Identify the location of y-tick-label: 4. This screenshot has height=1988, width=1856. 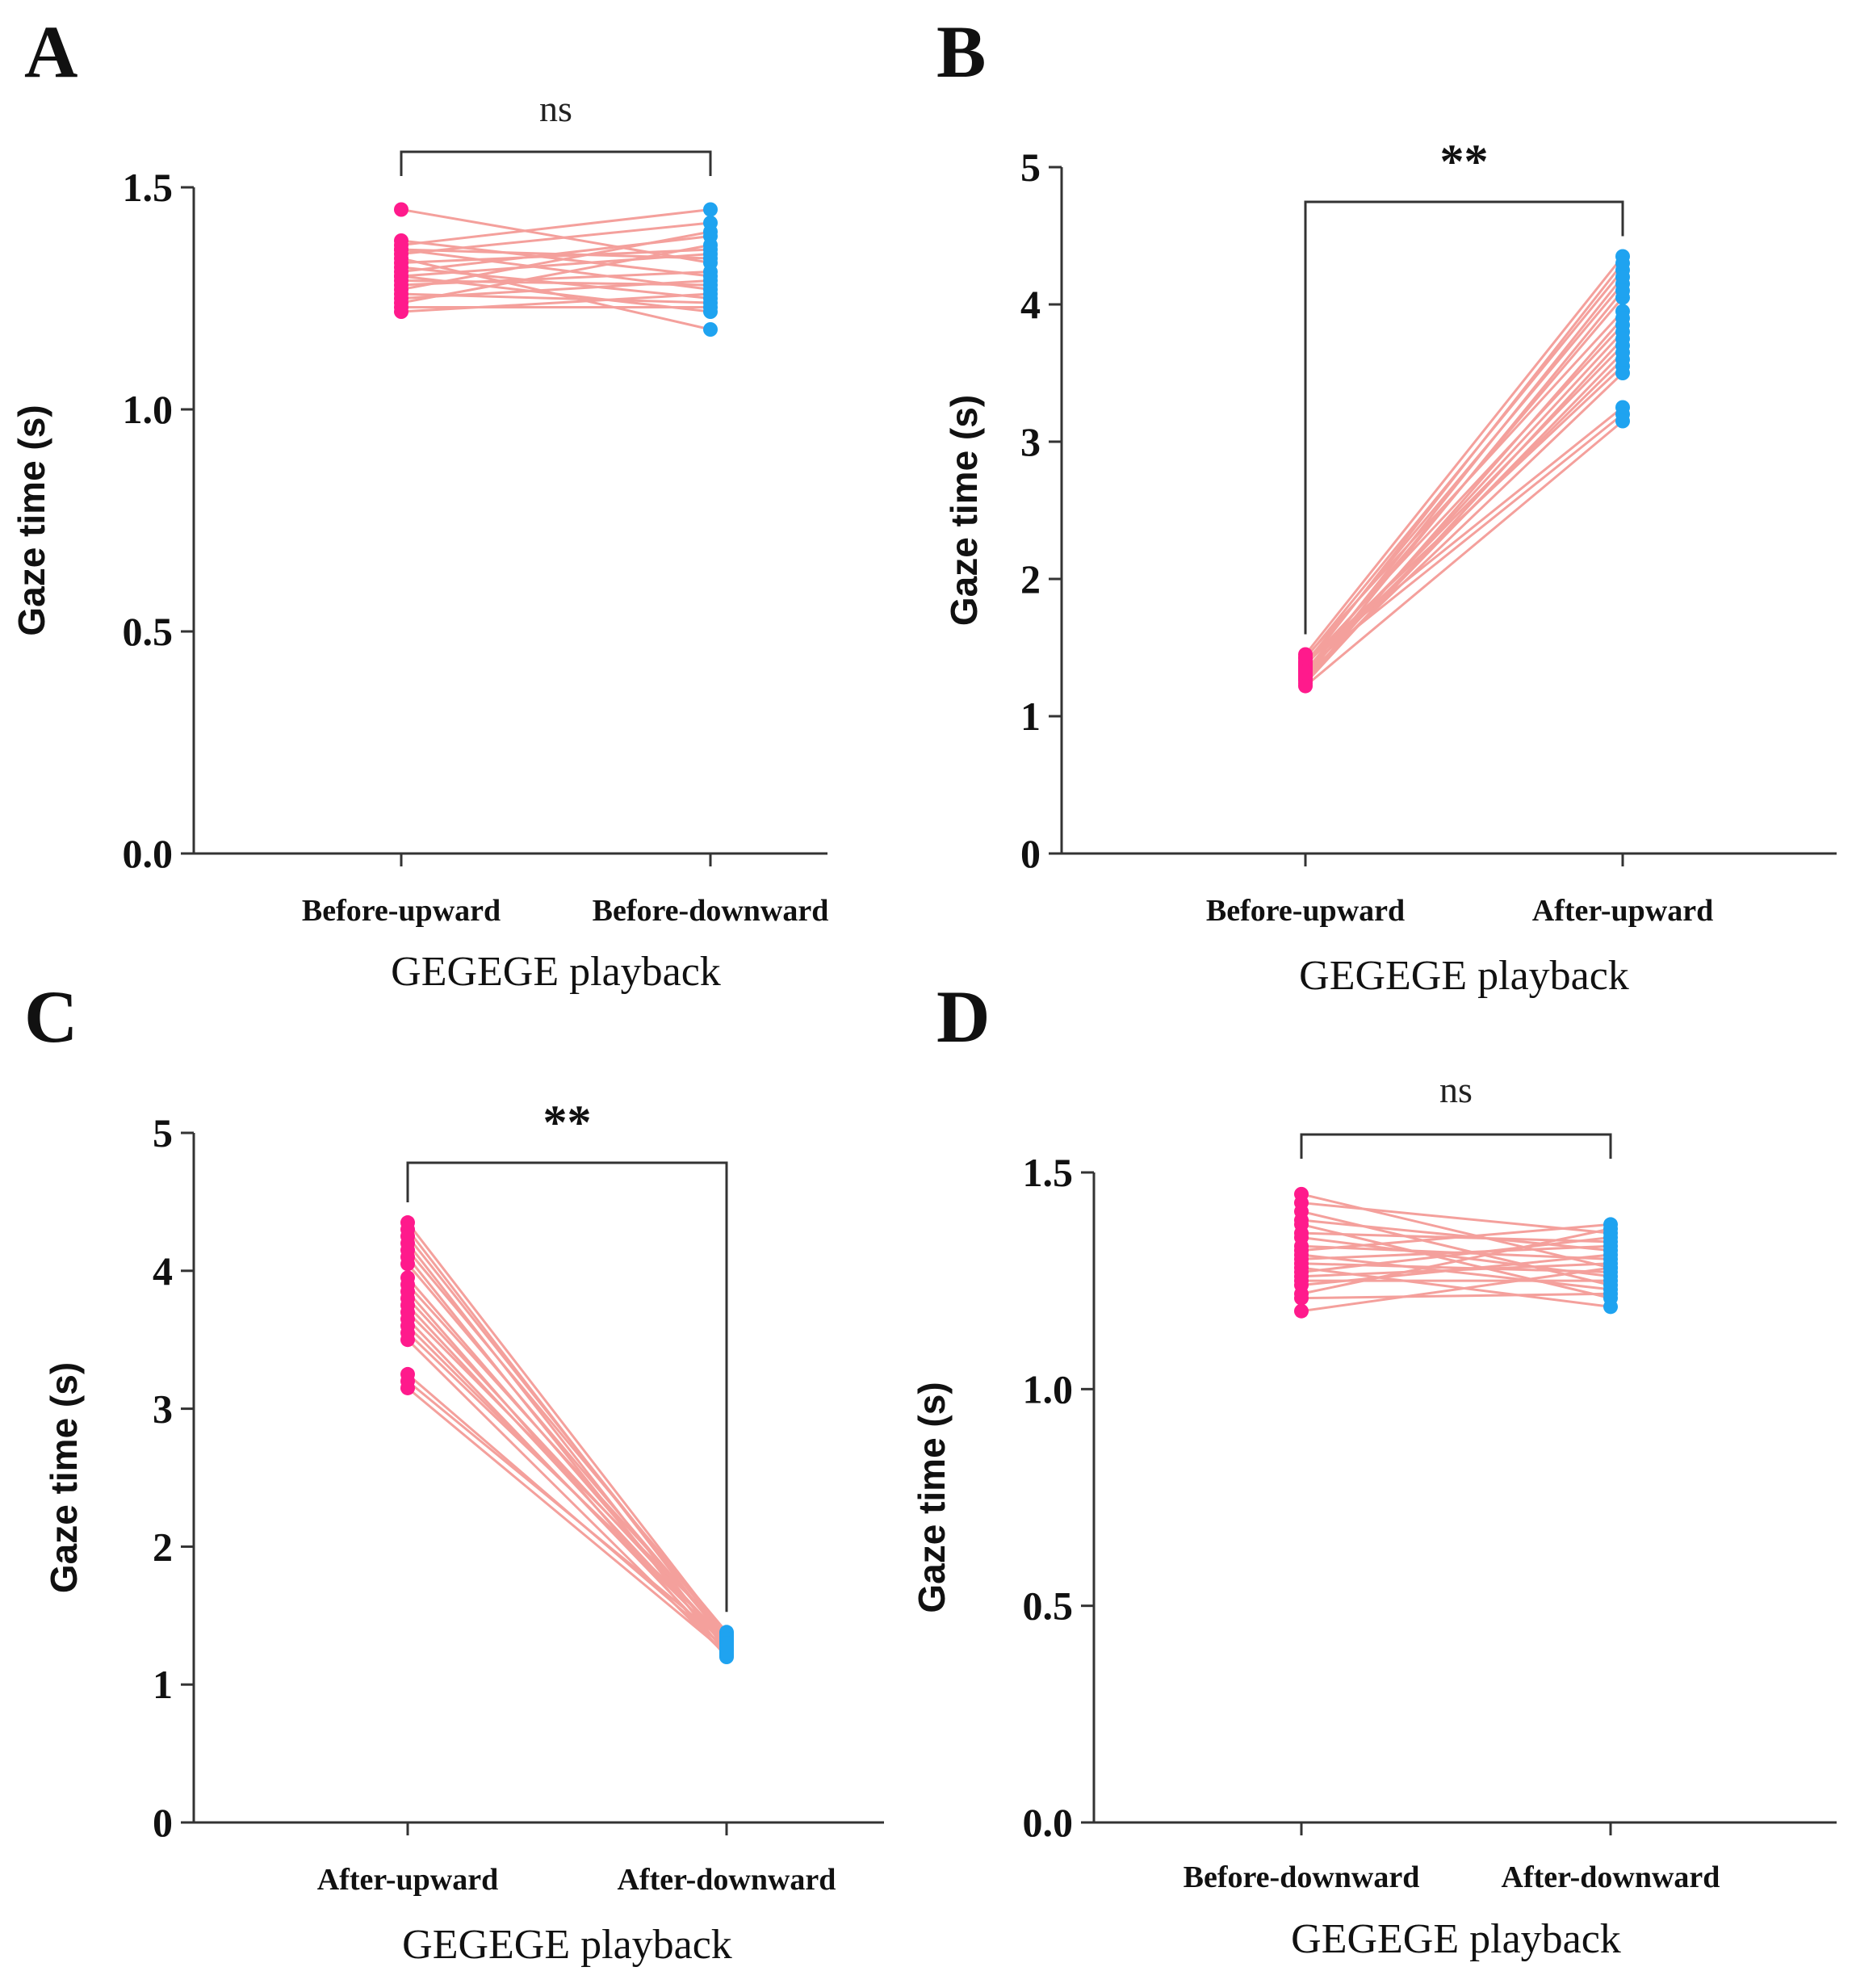
(163, 1271).